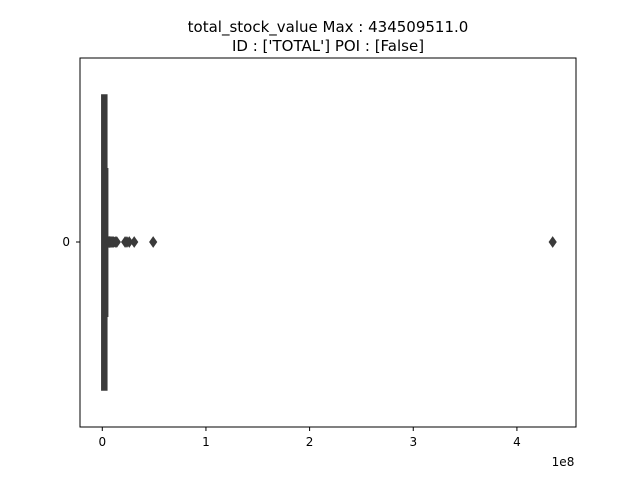  Describe the element at coordinates (328, 27) in the screenshot. I see `chart-title-line-1: total_stock_value Max : 434509511.0` at that location.